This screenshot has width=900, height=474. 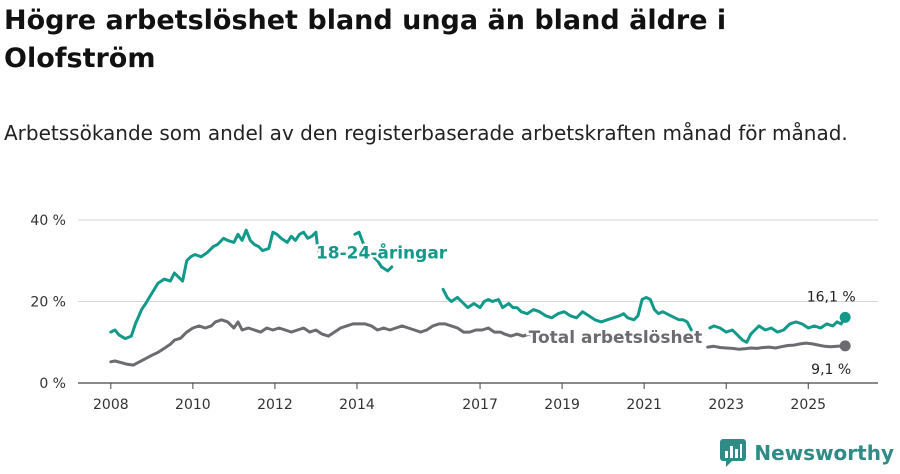 I want to click on newsworthy-logo: Newsworthy, so click(x=807, y=453).